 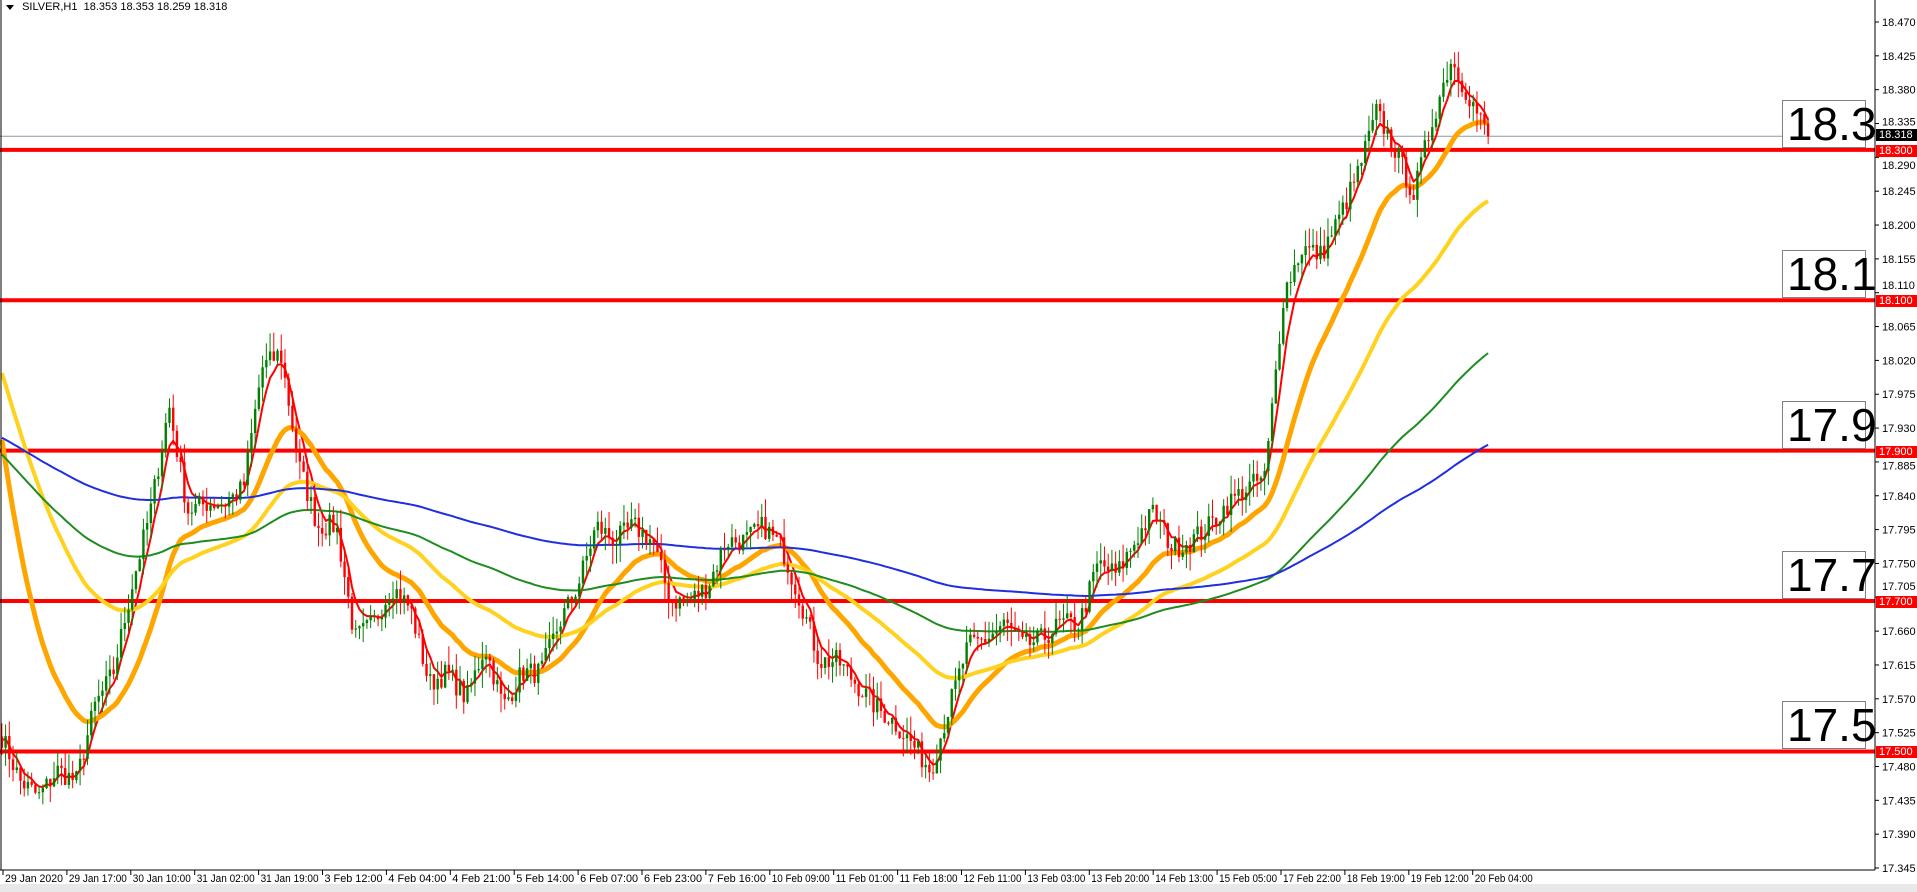 I want to click on x-tick-label: 11 Feb 18:00, so click(x=929, y=878).